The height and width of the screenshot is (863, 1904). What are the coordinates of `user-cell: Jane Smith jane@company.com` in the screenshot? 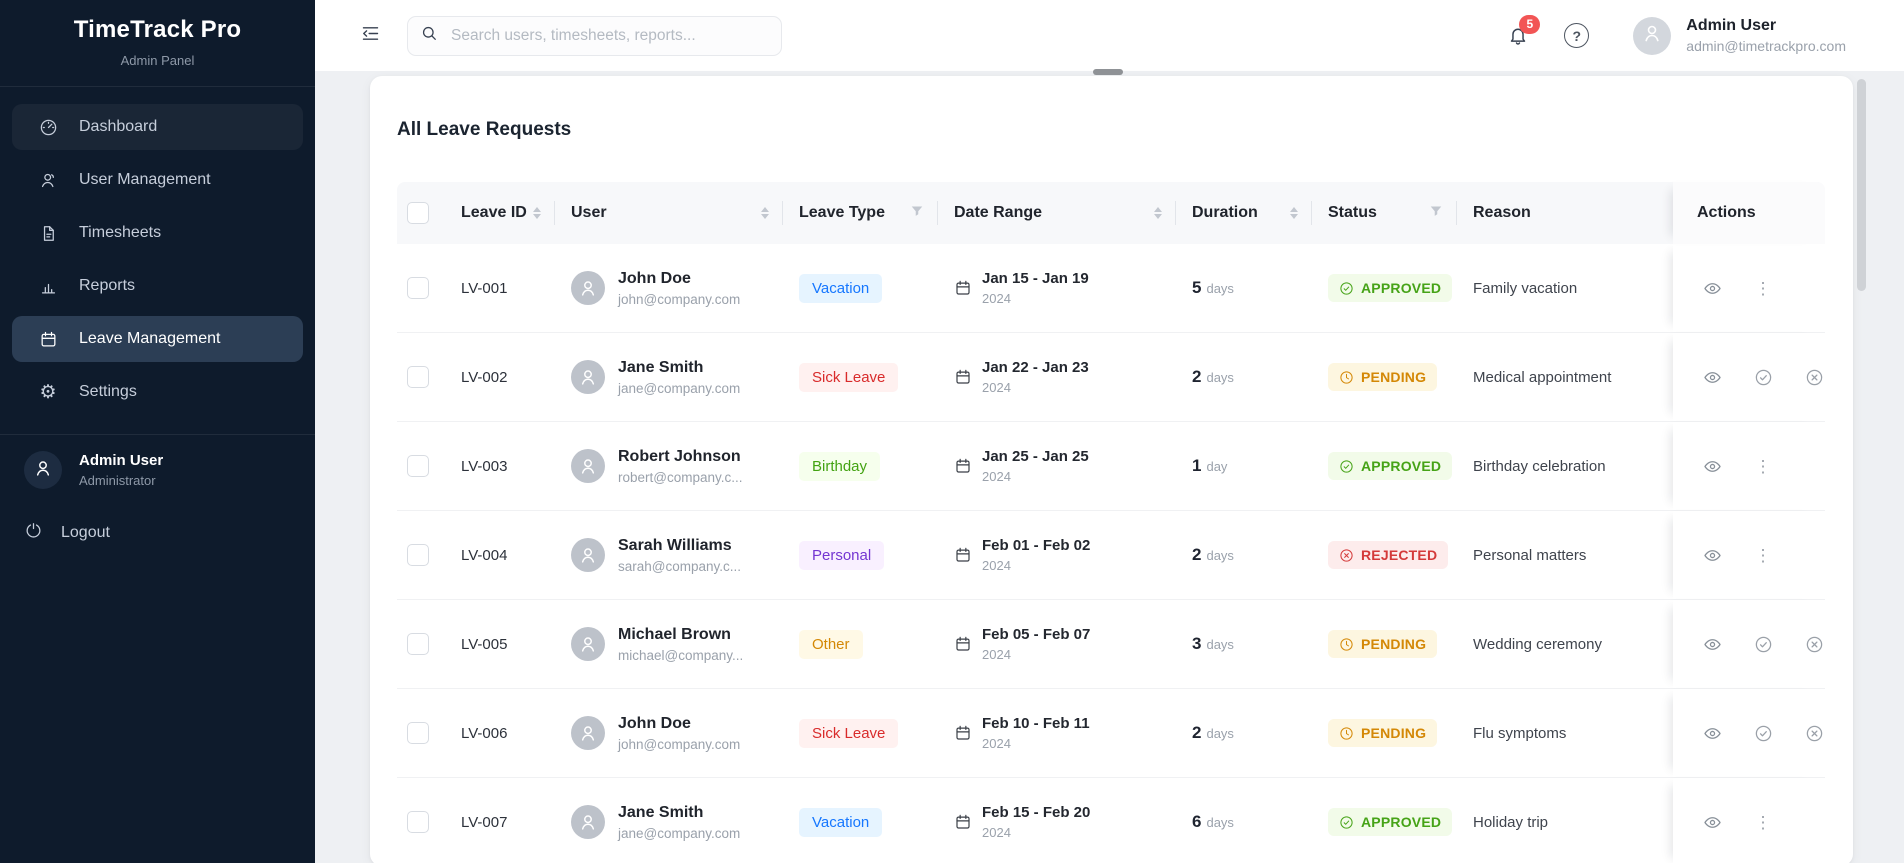 It's located at (669, 820).